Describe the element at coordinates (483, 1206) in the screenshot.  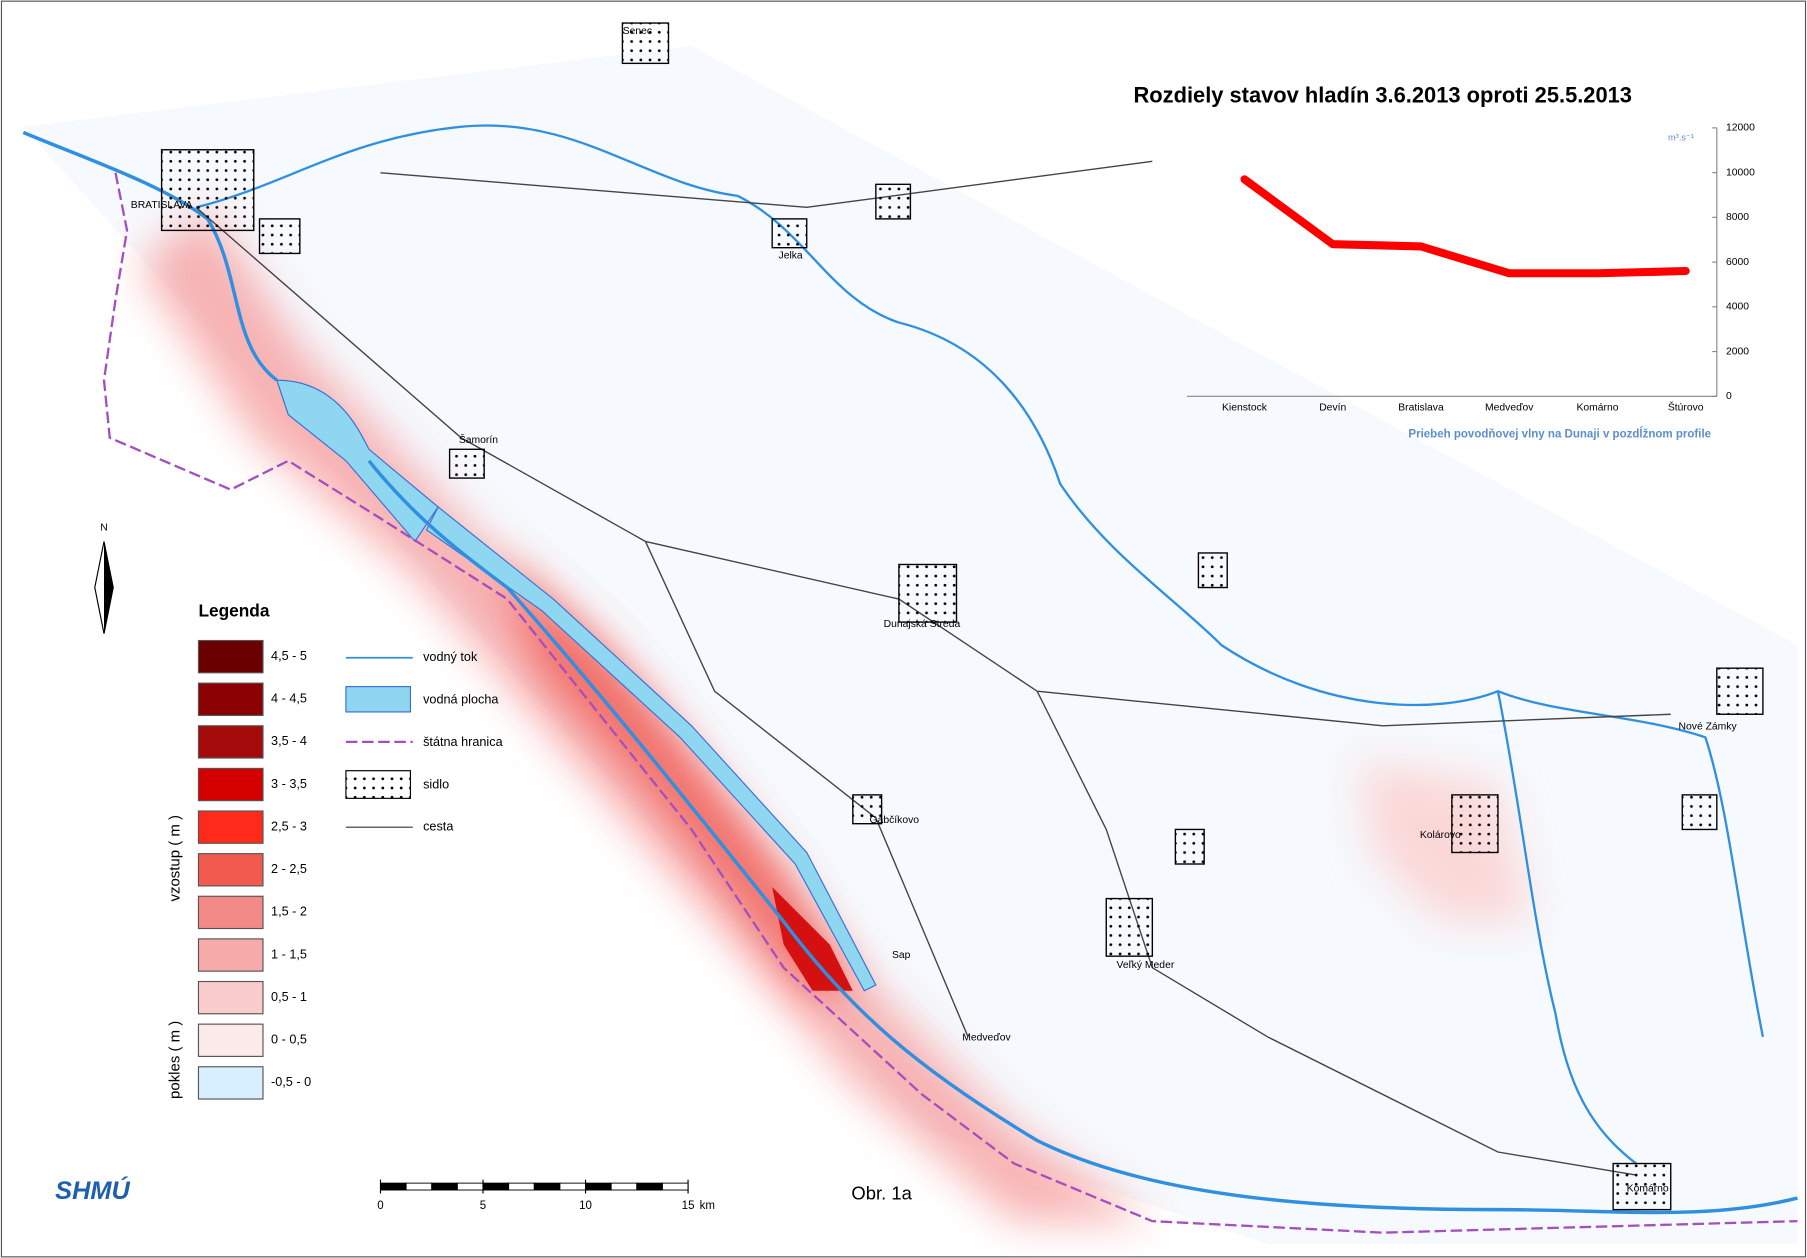
I see `scale-label: 5` at that location.